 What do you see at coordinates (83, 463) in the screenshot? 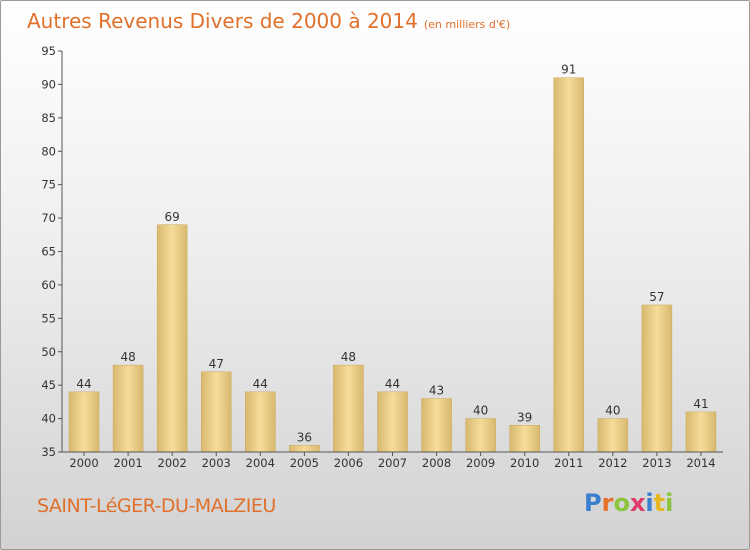
I see `x-tick-label-2000: 2000` at bounding box center [83, 463].